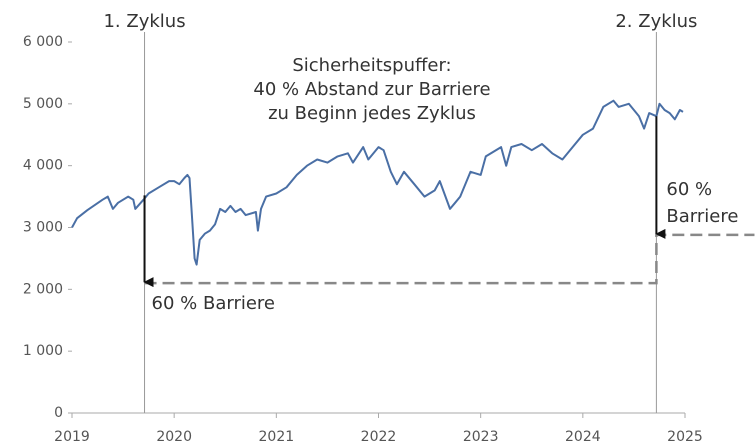  Describe the element at coordinates (277, 437) in the screenshot. I see `x-tick-label: 2021` at that location.